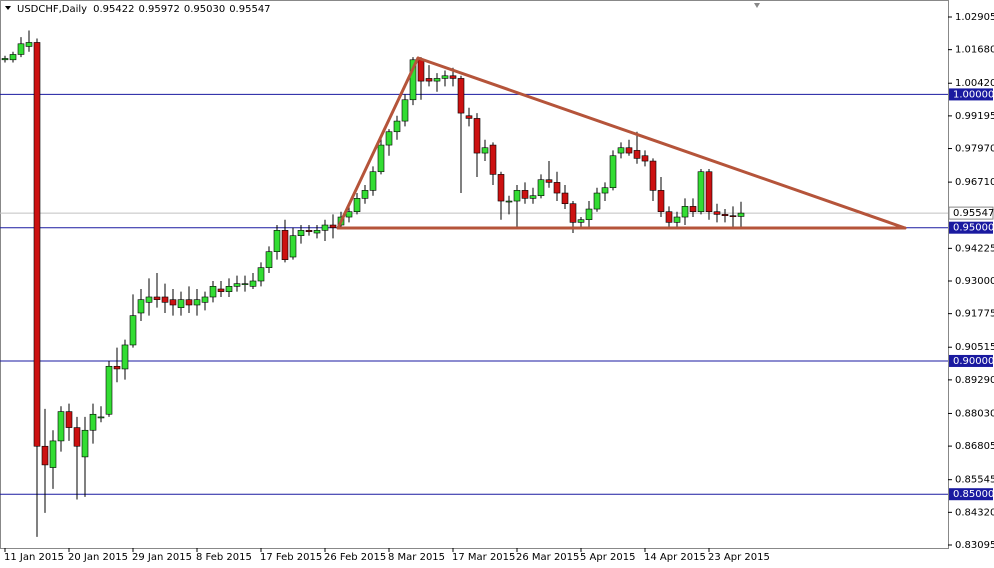 The image size is (994, 568). Describe the element at coordinates (249, 9) in the screenshot. I see `ohlc-value: 0.95547` at that location.